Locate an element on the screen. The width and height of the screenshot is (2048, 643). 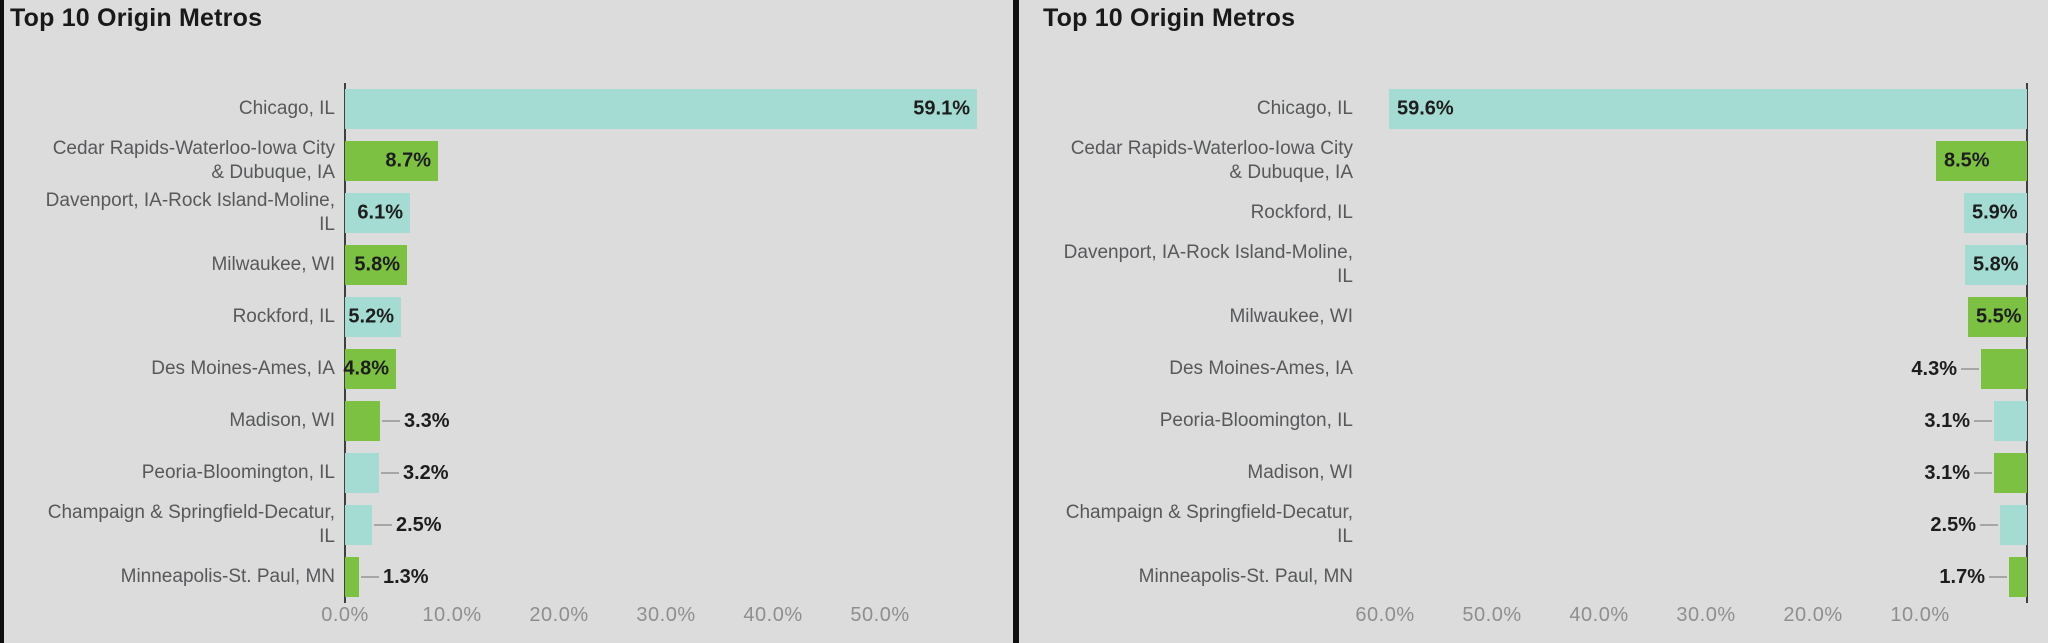
bar: 8.5% is located at coordinates (1981, 161).